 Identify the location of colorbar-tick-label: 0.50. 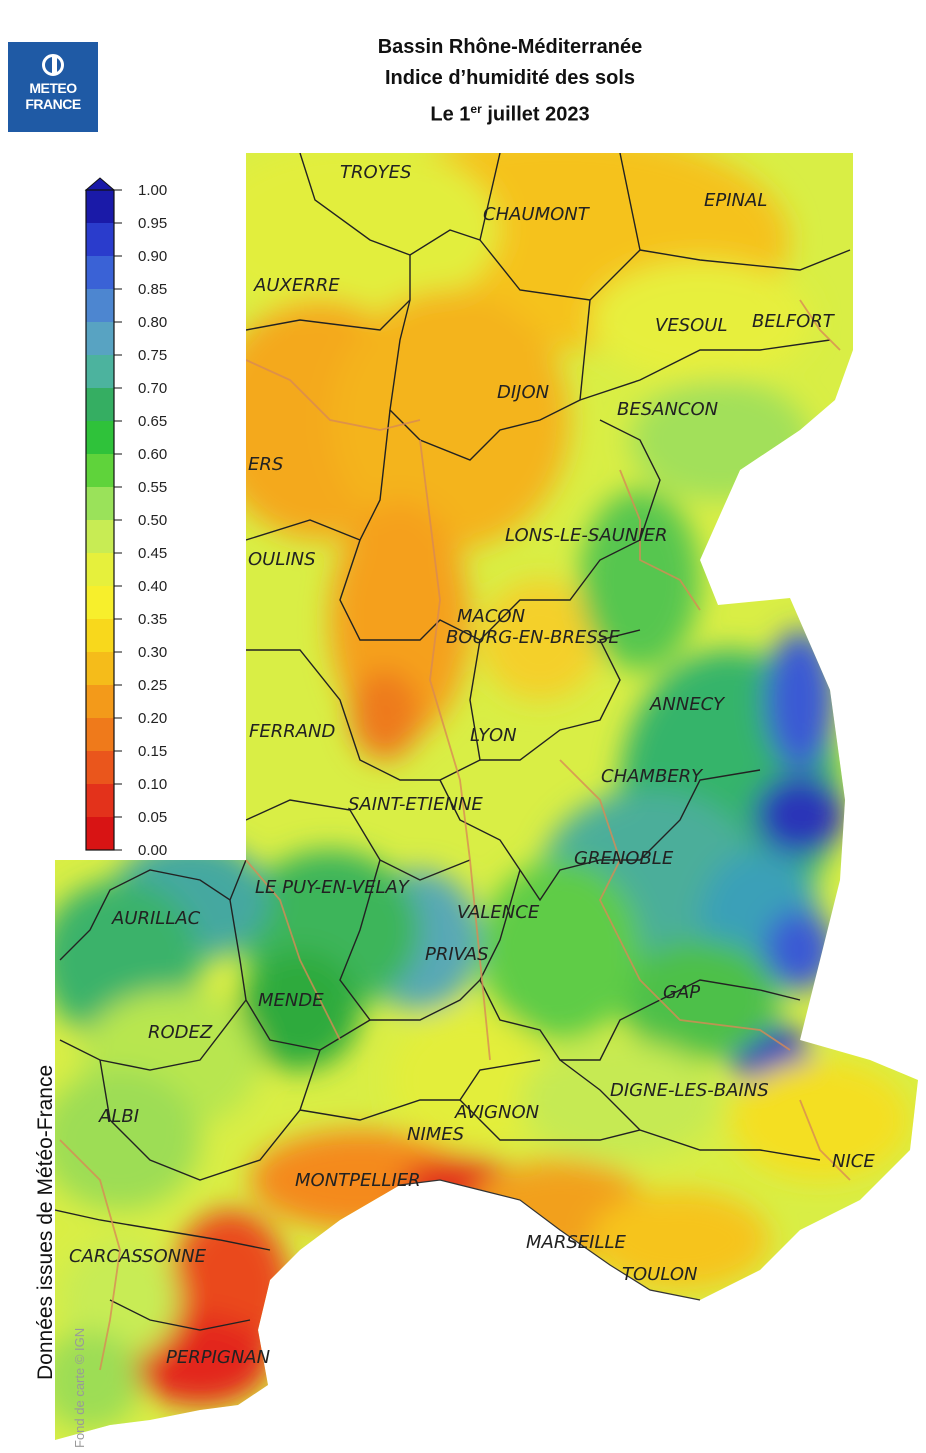
(152, 520).